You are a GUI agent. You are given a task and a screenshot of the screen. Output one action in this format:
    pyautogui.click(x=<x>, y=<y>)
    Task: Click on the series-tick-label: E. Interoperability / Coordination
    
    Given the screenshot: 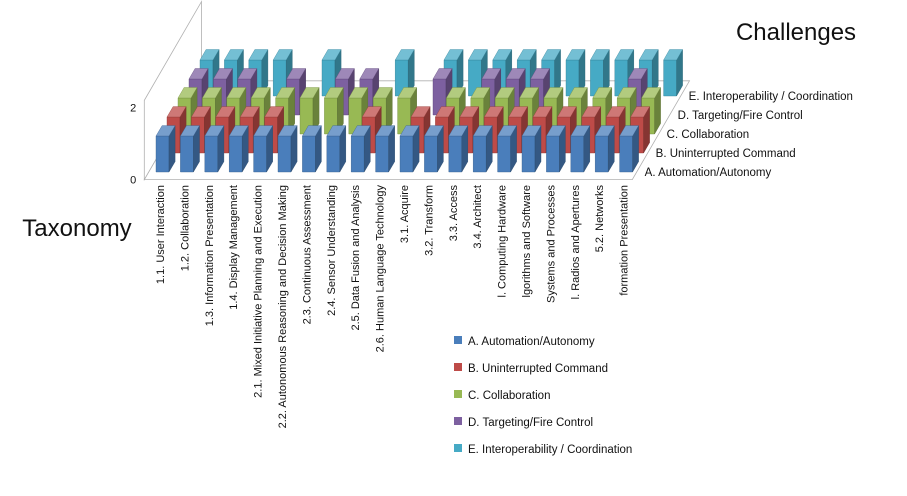 What is the action you would take?
    pyautogui.click(x=771, y=97)
    